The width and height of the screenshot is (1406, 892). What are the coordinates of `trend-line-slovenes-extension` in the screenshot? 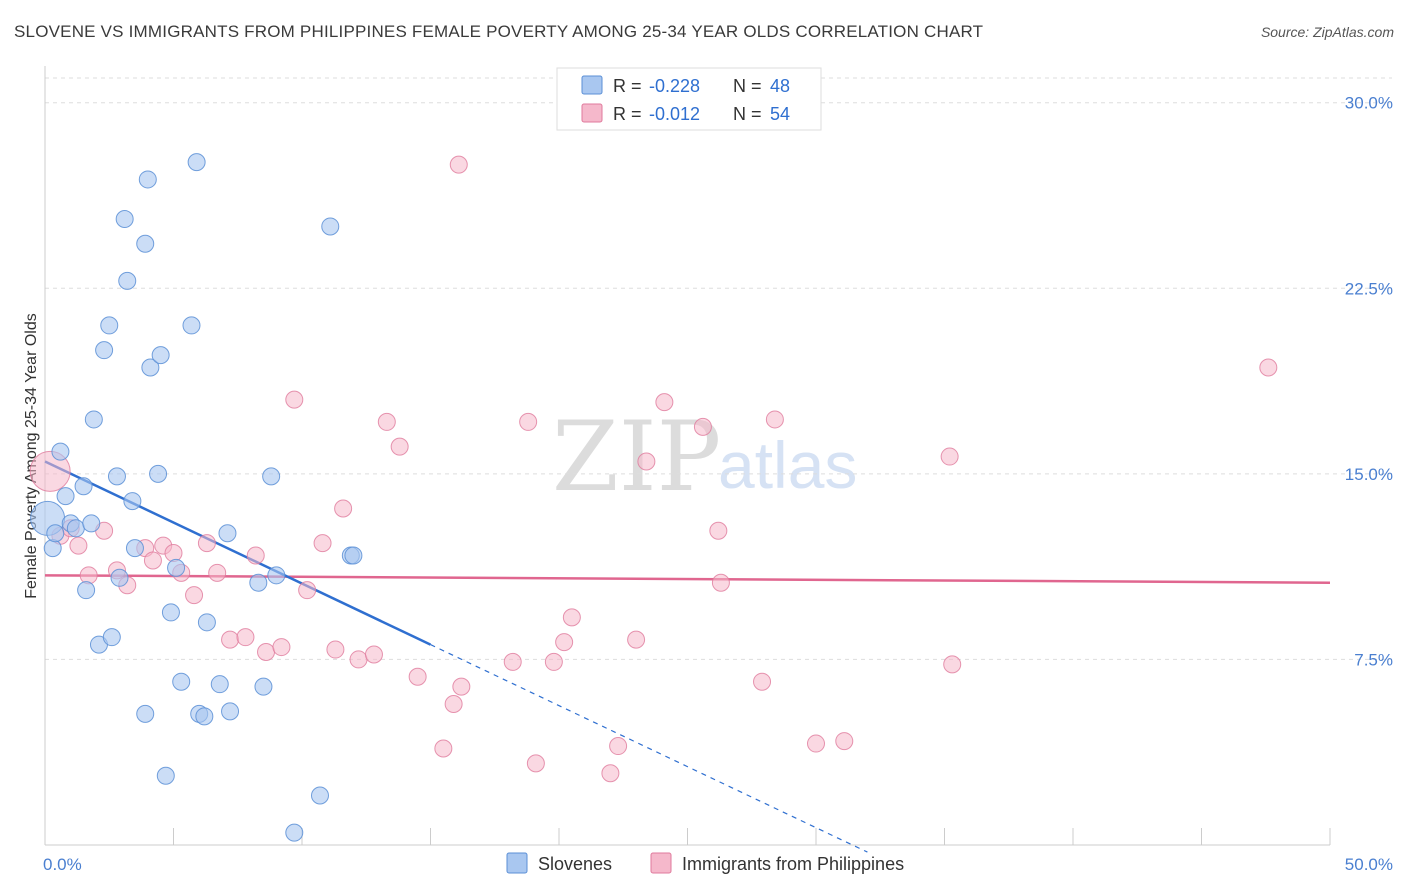 It's located at (649, 748).